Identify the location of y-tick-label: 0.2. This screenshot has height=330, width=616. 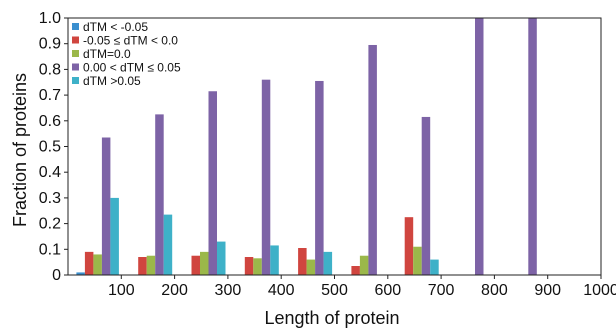
(50, 224).